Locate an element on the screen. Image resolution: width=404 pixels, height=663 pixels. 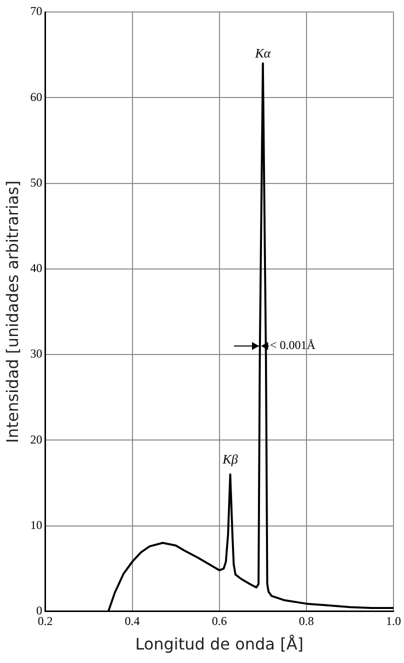
annotation: Kα is located at coordinates (263, 52).